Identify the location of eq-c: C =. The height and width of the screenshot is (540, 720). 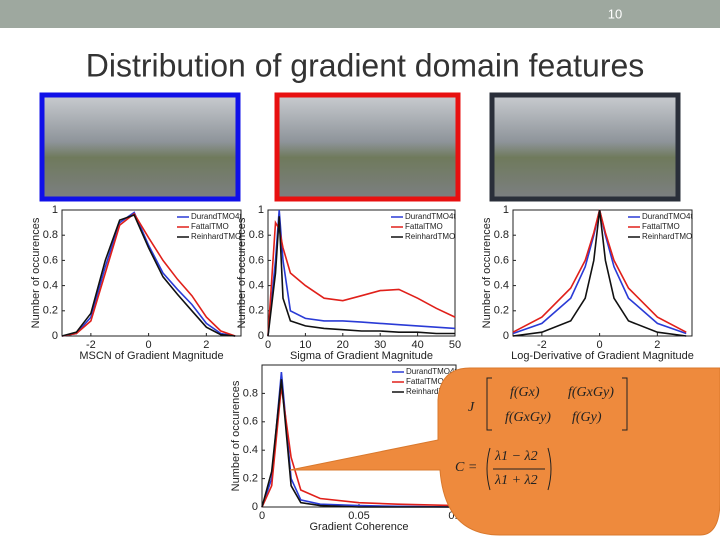
(466, 467).